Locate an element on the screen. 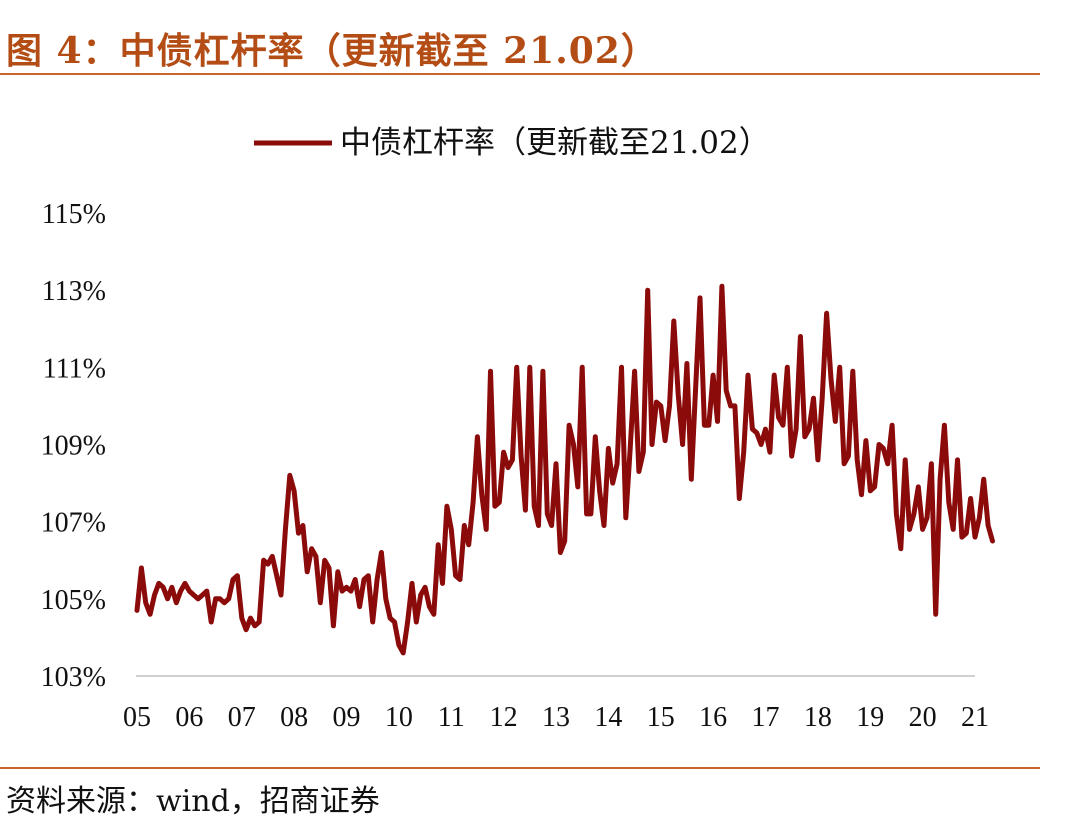 The image size is (1080, 823). x-tick-label: 09 is located at coordinates (347, 717).